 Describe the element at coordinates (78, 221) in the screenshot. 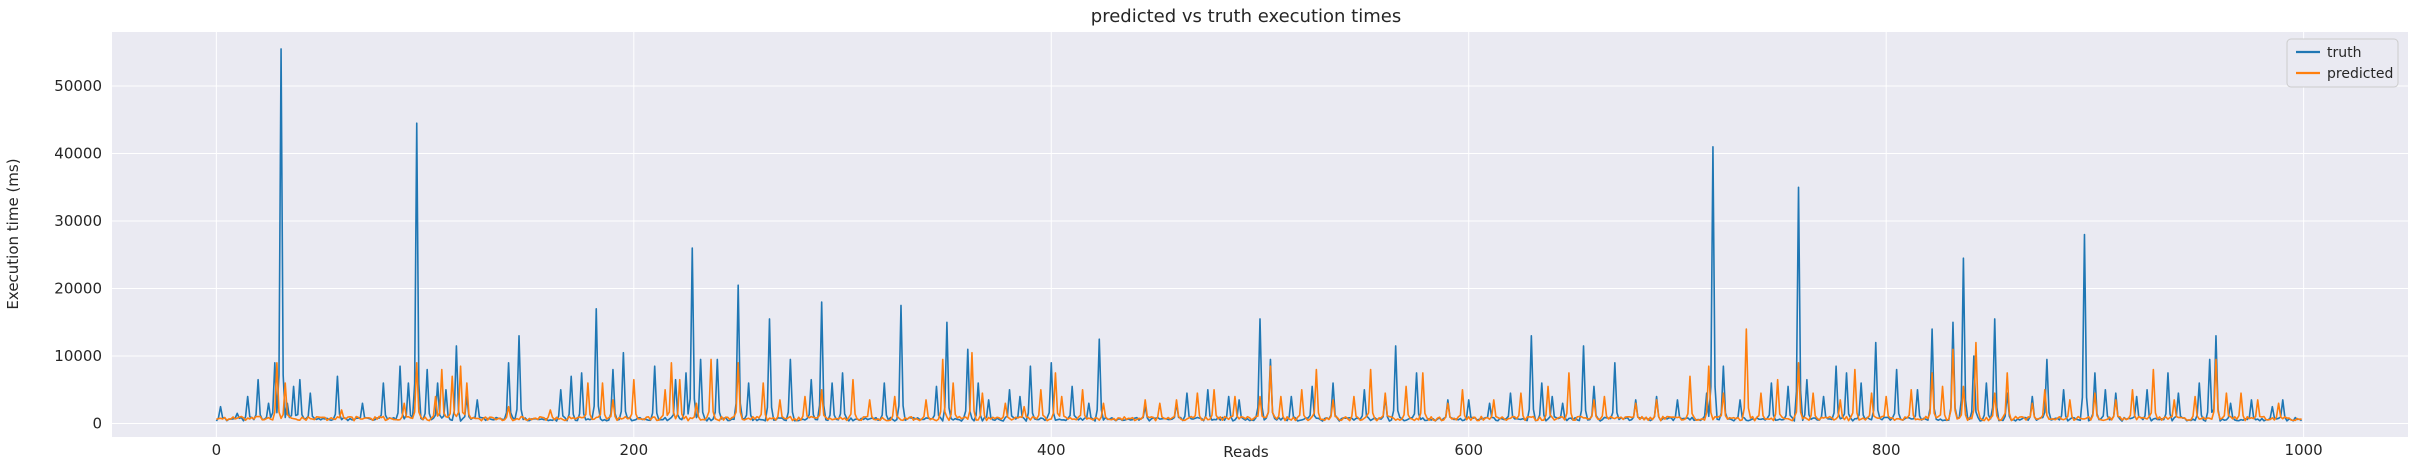

I see `y-tick-label: 30000` at that location.